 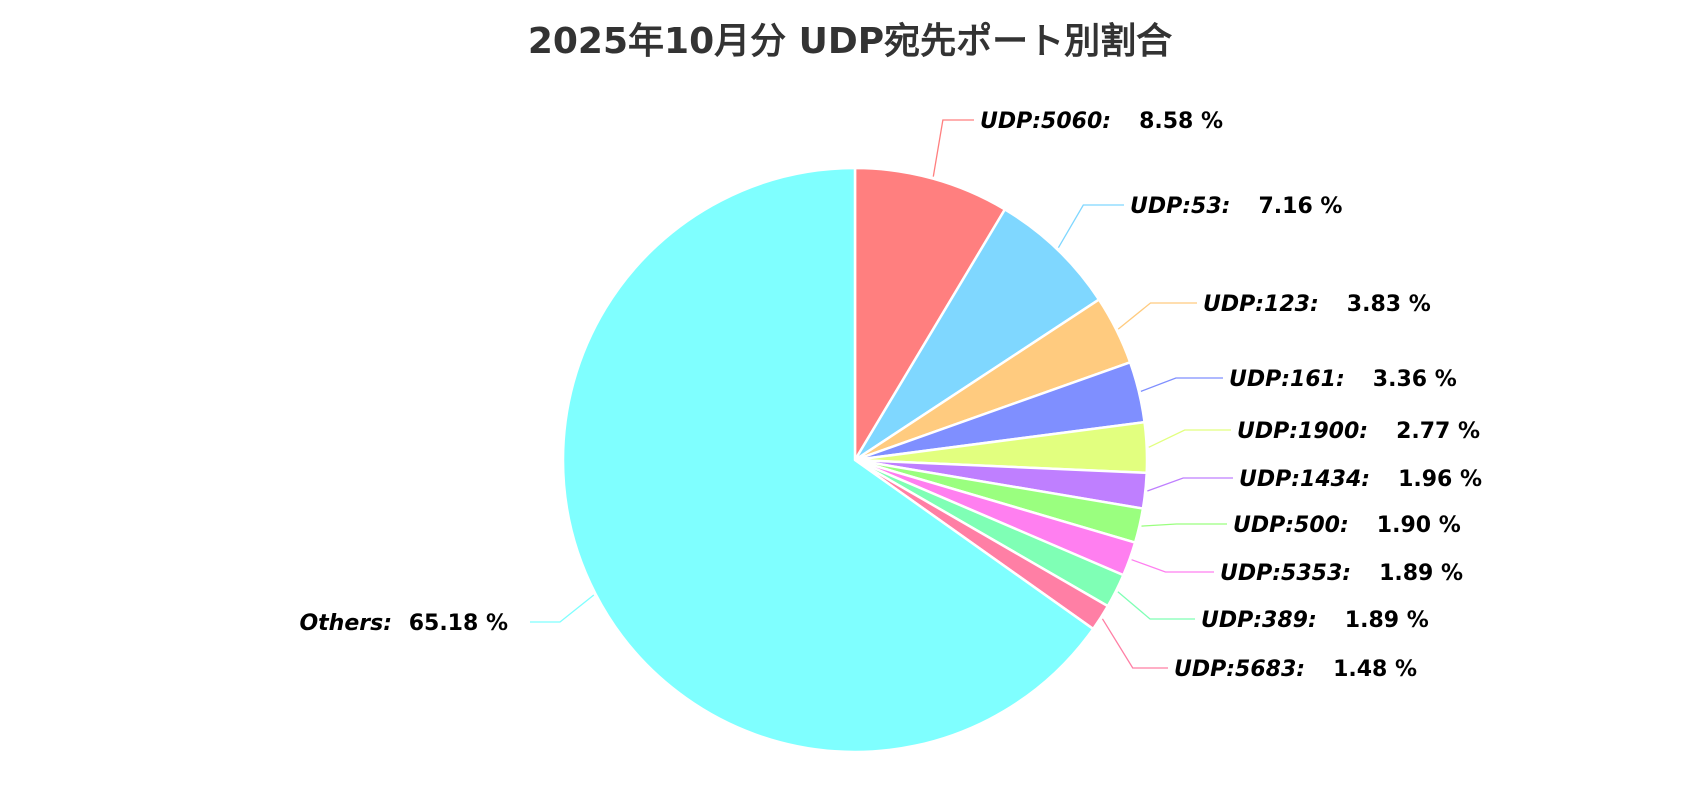 I want to click on chart-title: 2025年10月分 UDP宛先ポート別割合, so click(x=850, y=41).